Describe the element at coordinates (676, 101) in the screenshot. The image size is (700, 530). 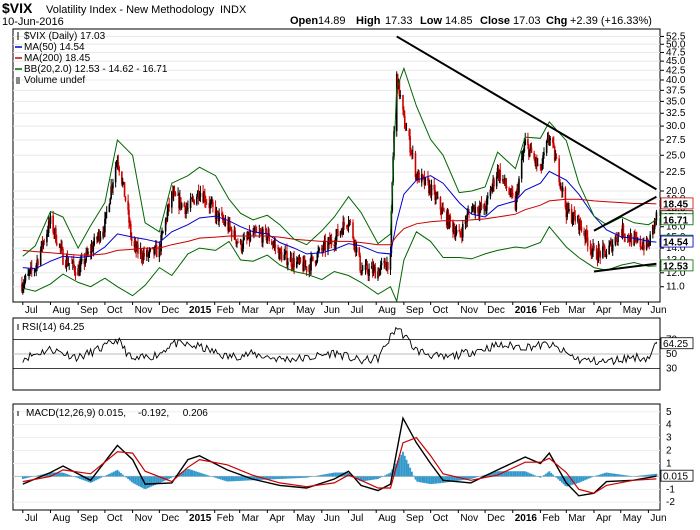
I see `price-tick-label: 35.0` at that location.